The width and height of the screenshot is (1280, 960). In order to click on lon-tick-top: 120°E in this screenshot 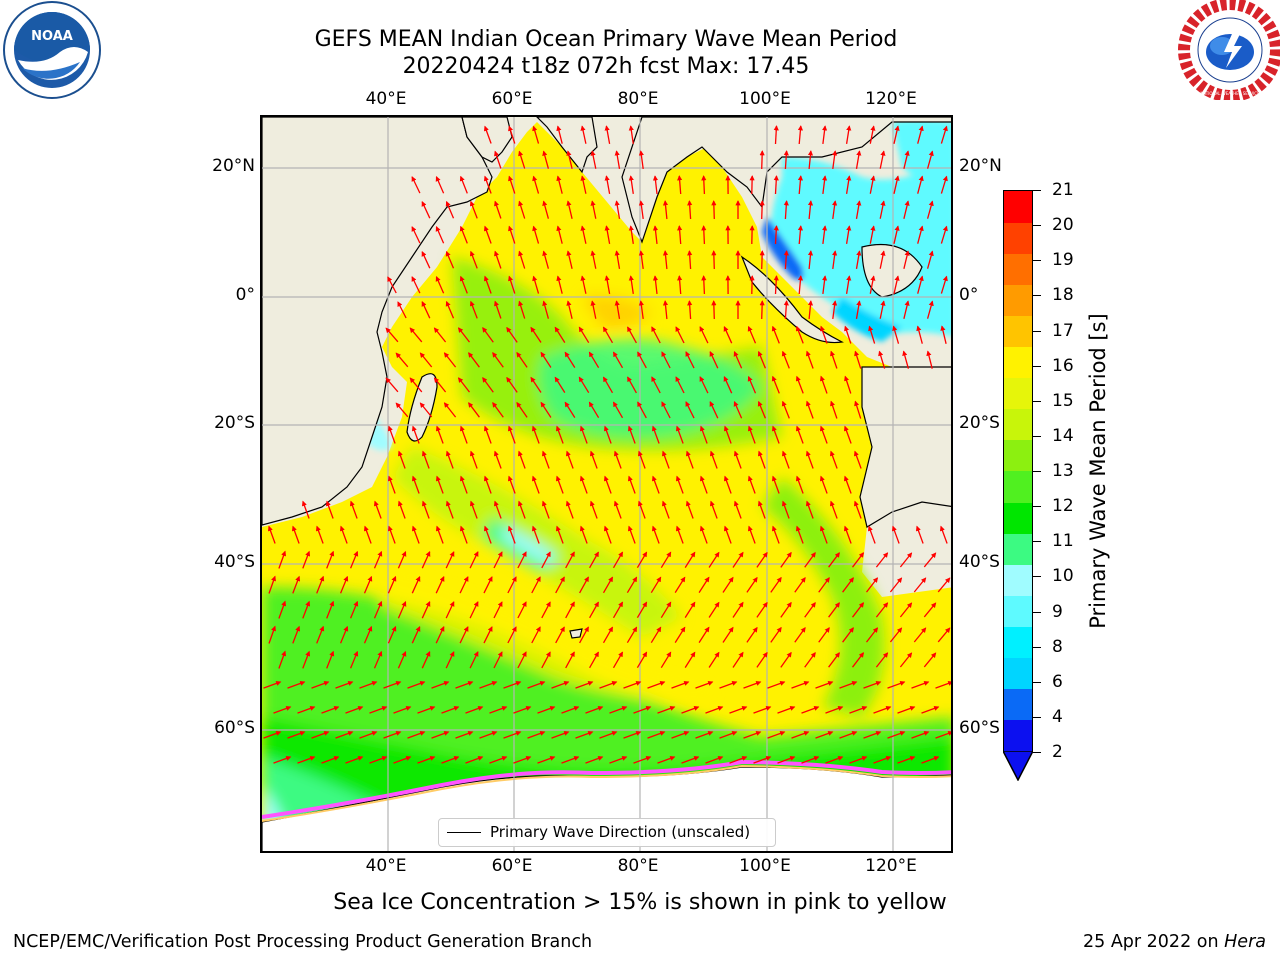, I will do `click(891, 99)`.